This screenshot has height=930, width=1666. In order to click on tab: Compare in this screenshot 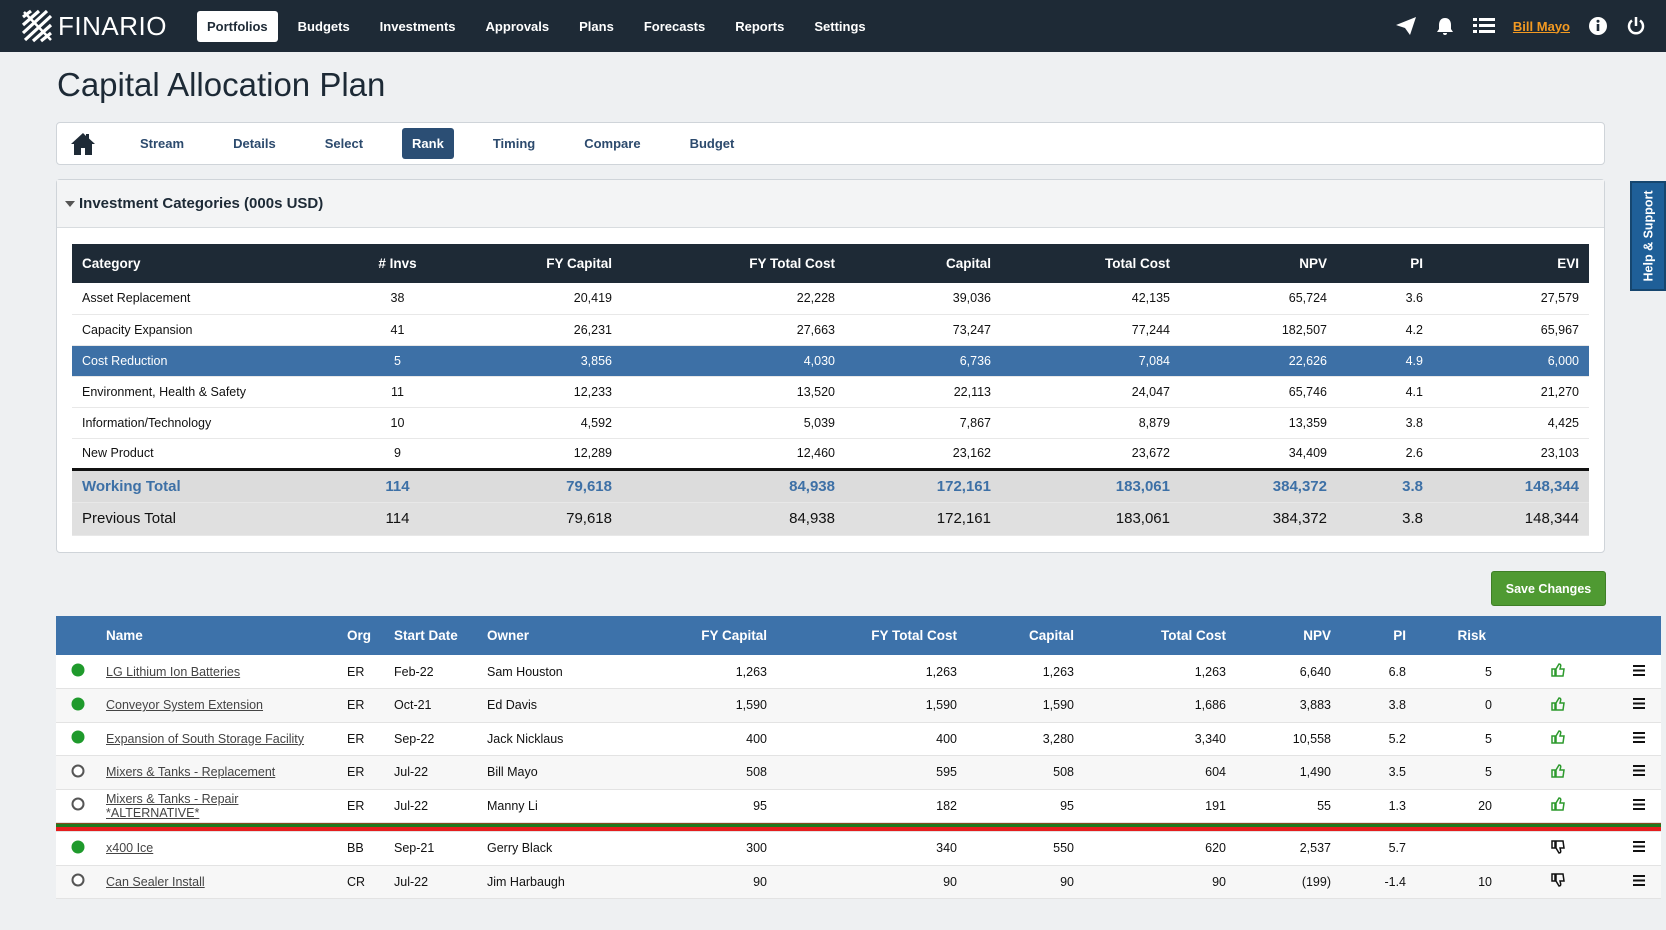, I will do `click(612, 143)`.